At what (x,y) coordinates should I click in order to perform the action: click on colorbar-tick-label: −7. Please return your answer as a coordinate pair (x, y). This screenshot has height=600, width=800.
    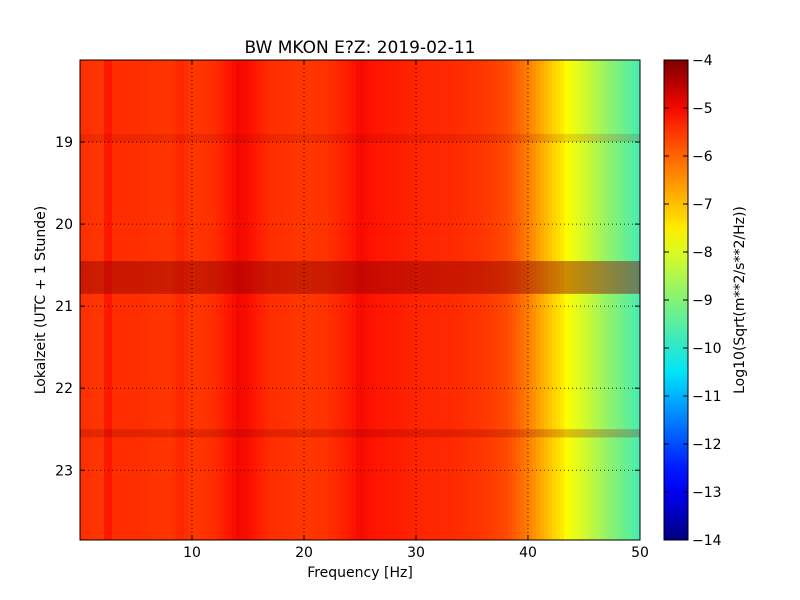
    Looking at the image, I should click on (702, 205).